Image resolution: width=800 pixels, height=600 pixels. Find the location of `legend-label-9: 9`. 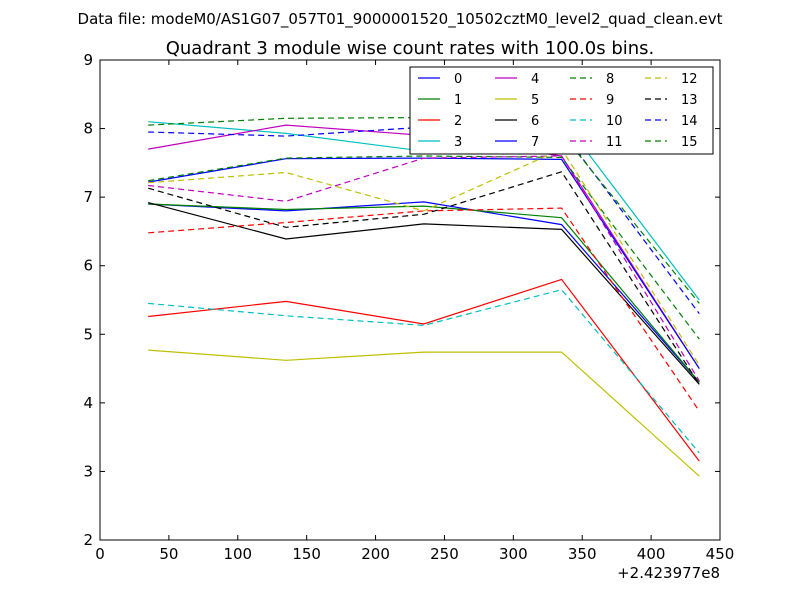

legend-label-9: 9 is located at coordinates (610, 100).